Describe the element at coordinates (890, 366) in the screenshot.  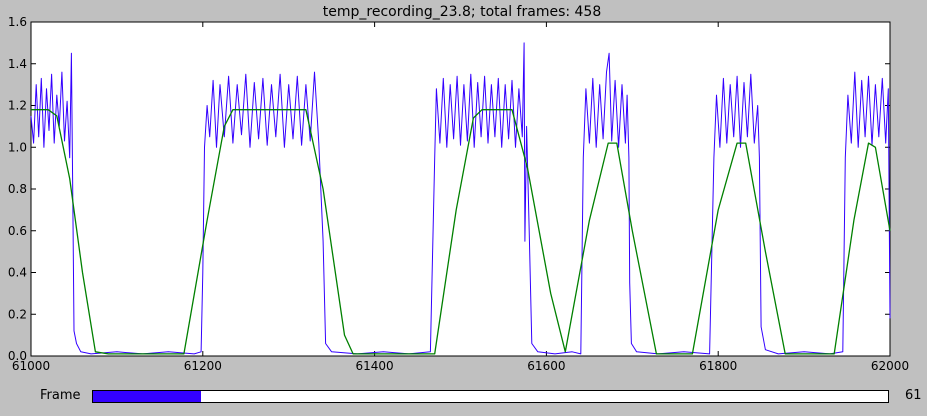
I see `x-tick-label: 62000` at that location.